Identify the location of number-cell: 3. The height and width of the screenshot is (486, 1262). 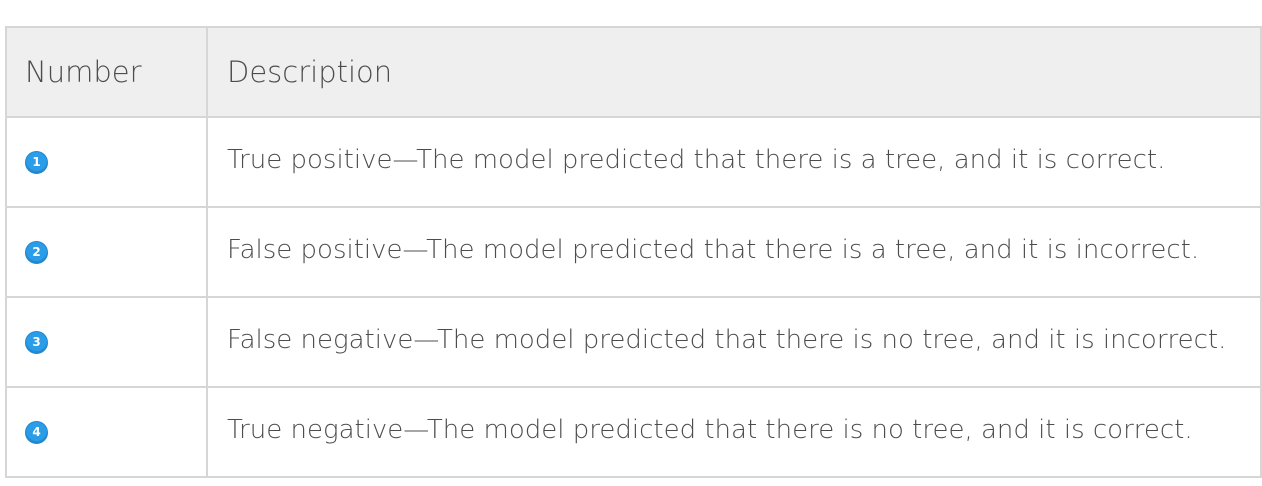
(106, 342).